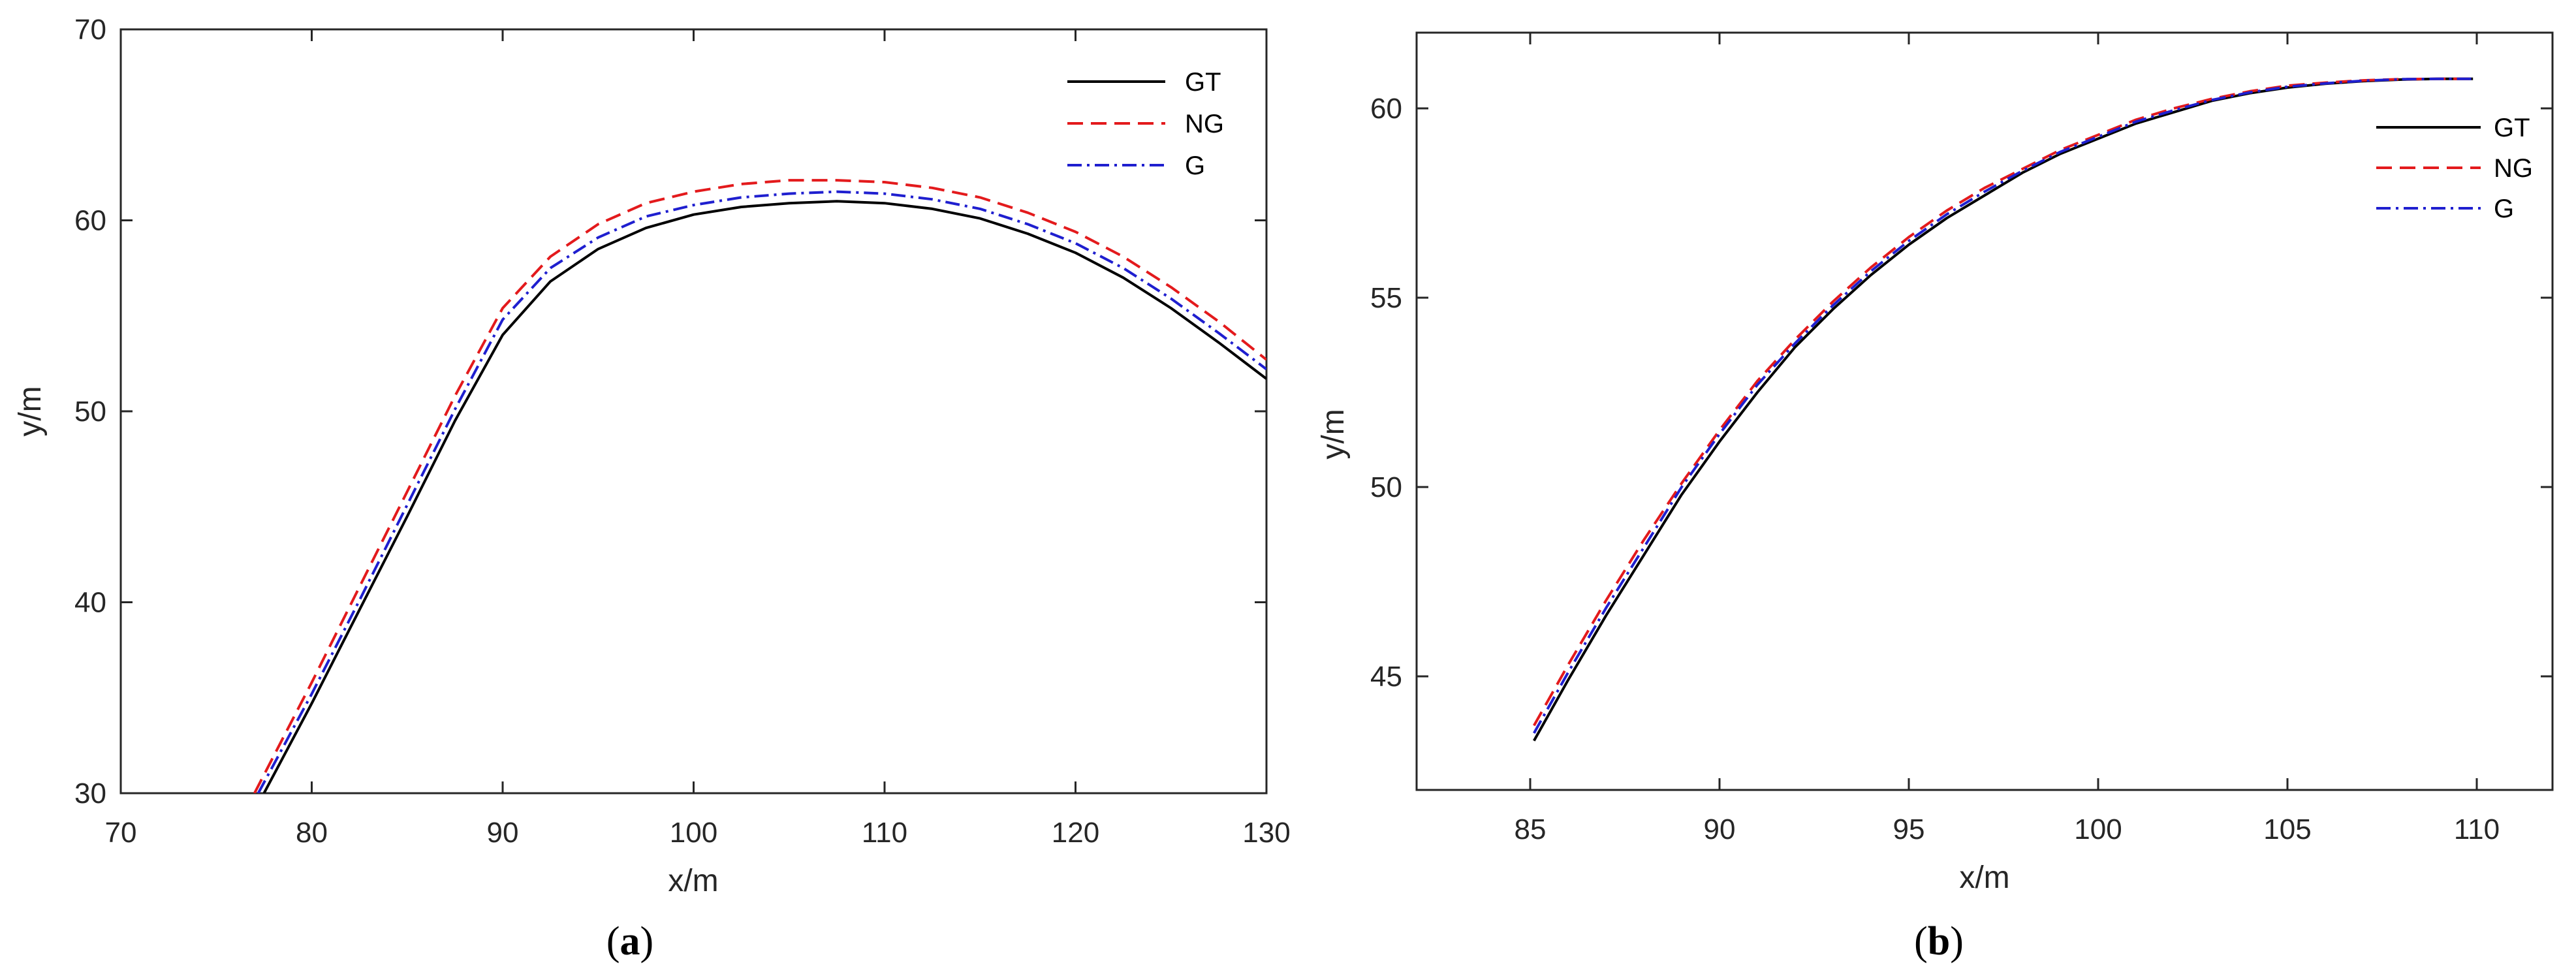 The image size is (2576, 976). Describe the element at coordinates (884, 833) in the screenshot. I see `chart-a-x-tick-label: 110` at that location.